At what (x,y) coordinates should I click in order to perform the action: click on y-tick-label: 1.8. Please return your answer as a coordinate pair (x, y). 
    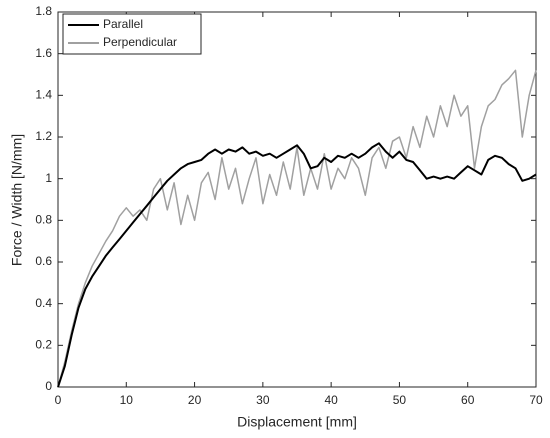
    Looking at the image, I should click on (43, 11).